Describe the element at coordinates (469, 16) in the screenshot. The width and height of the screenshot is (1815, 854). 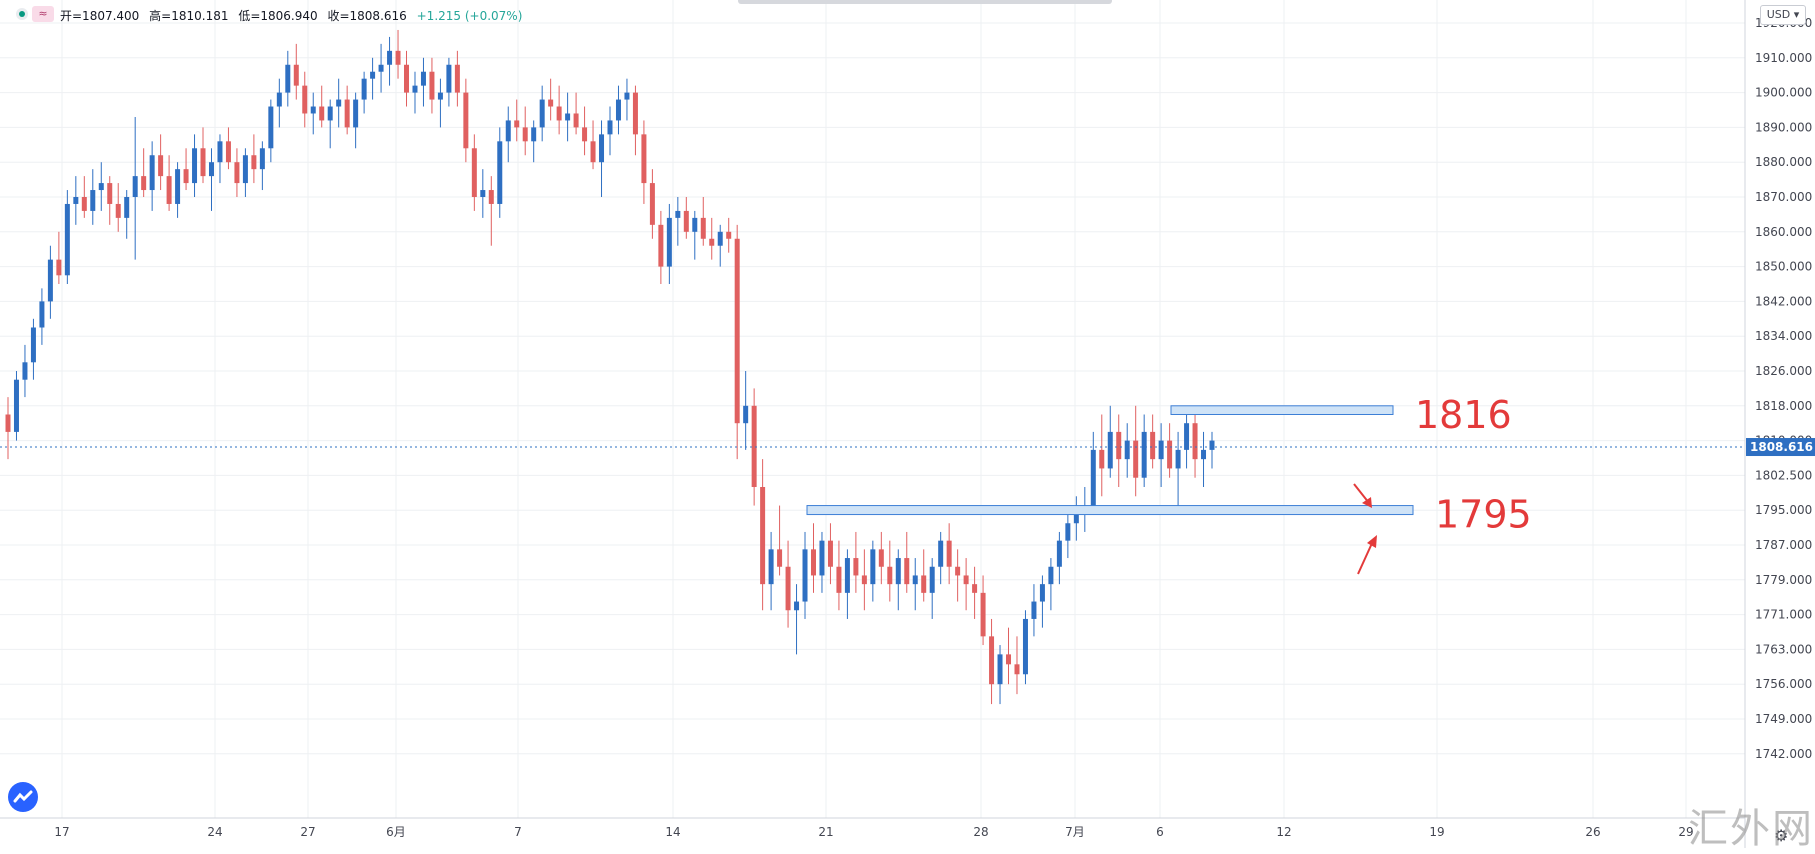
I see `change-value: +1.215 (+0.07%)` at that location.